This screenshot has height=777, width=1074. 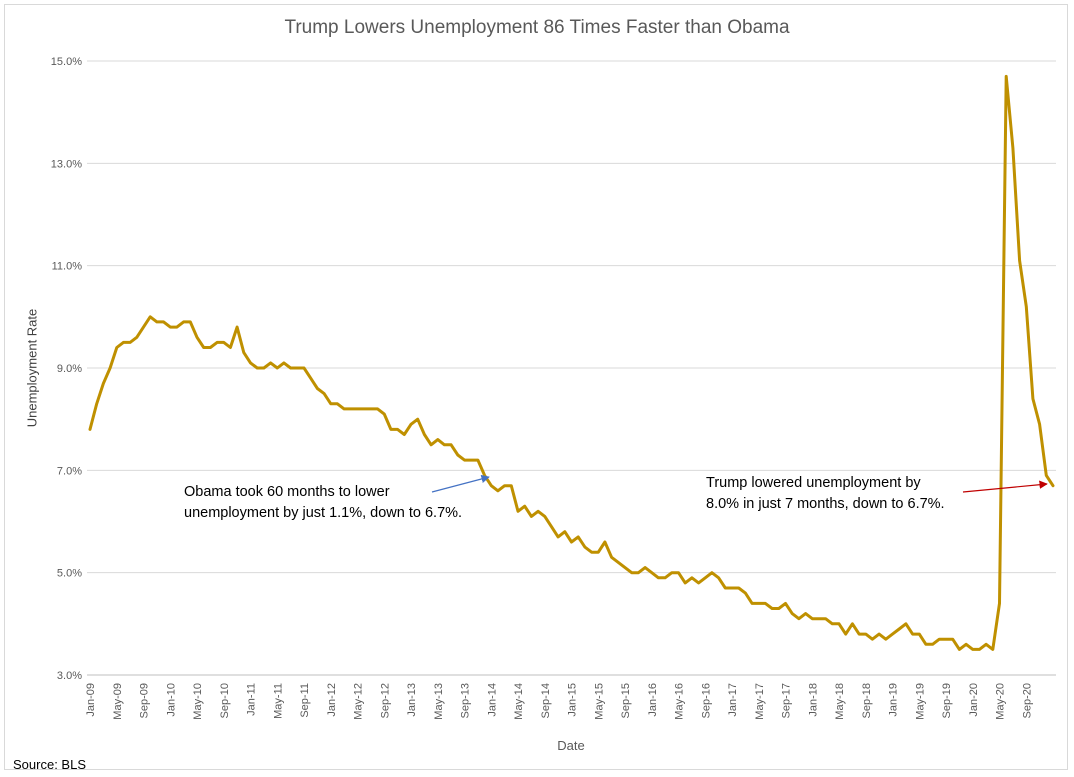 I want to click on x-tick-label: Sep-14, so click(x=546, y=700).